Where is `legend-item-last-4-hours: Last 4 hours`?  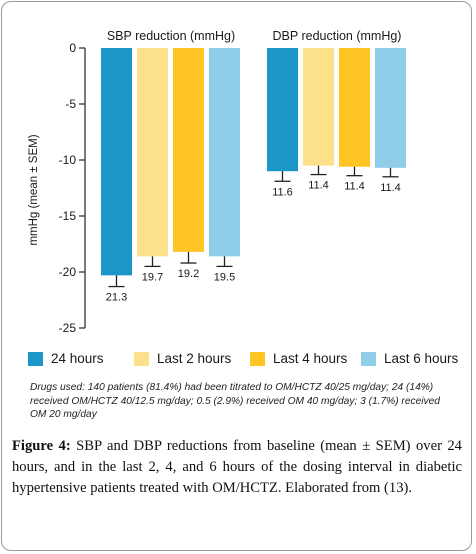
legend-item-last-4-hours: Last 4 hours is located at coordinates (298, 358).